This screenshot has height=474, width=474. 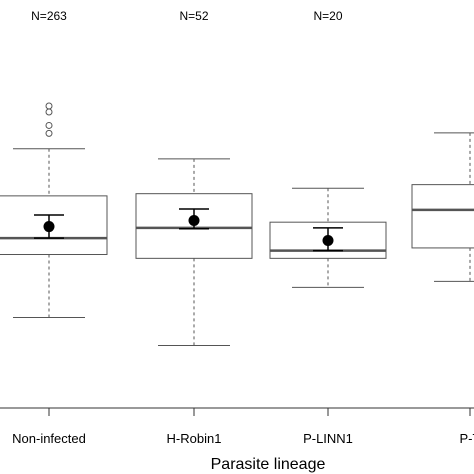 I want to click on sample-size-label: N=20, so click(x=327, y=16).